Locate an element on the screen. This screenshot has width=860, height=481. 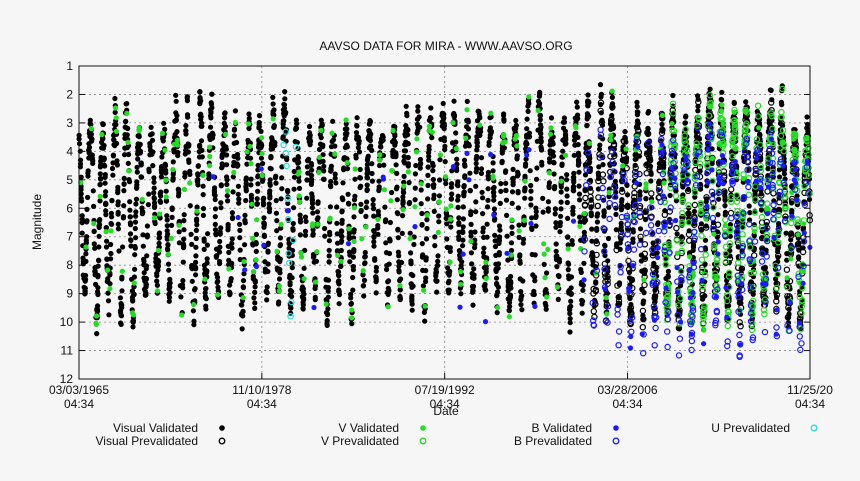
y-axis-label: Magnitude is located at coordinates (37, 222).